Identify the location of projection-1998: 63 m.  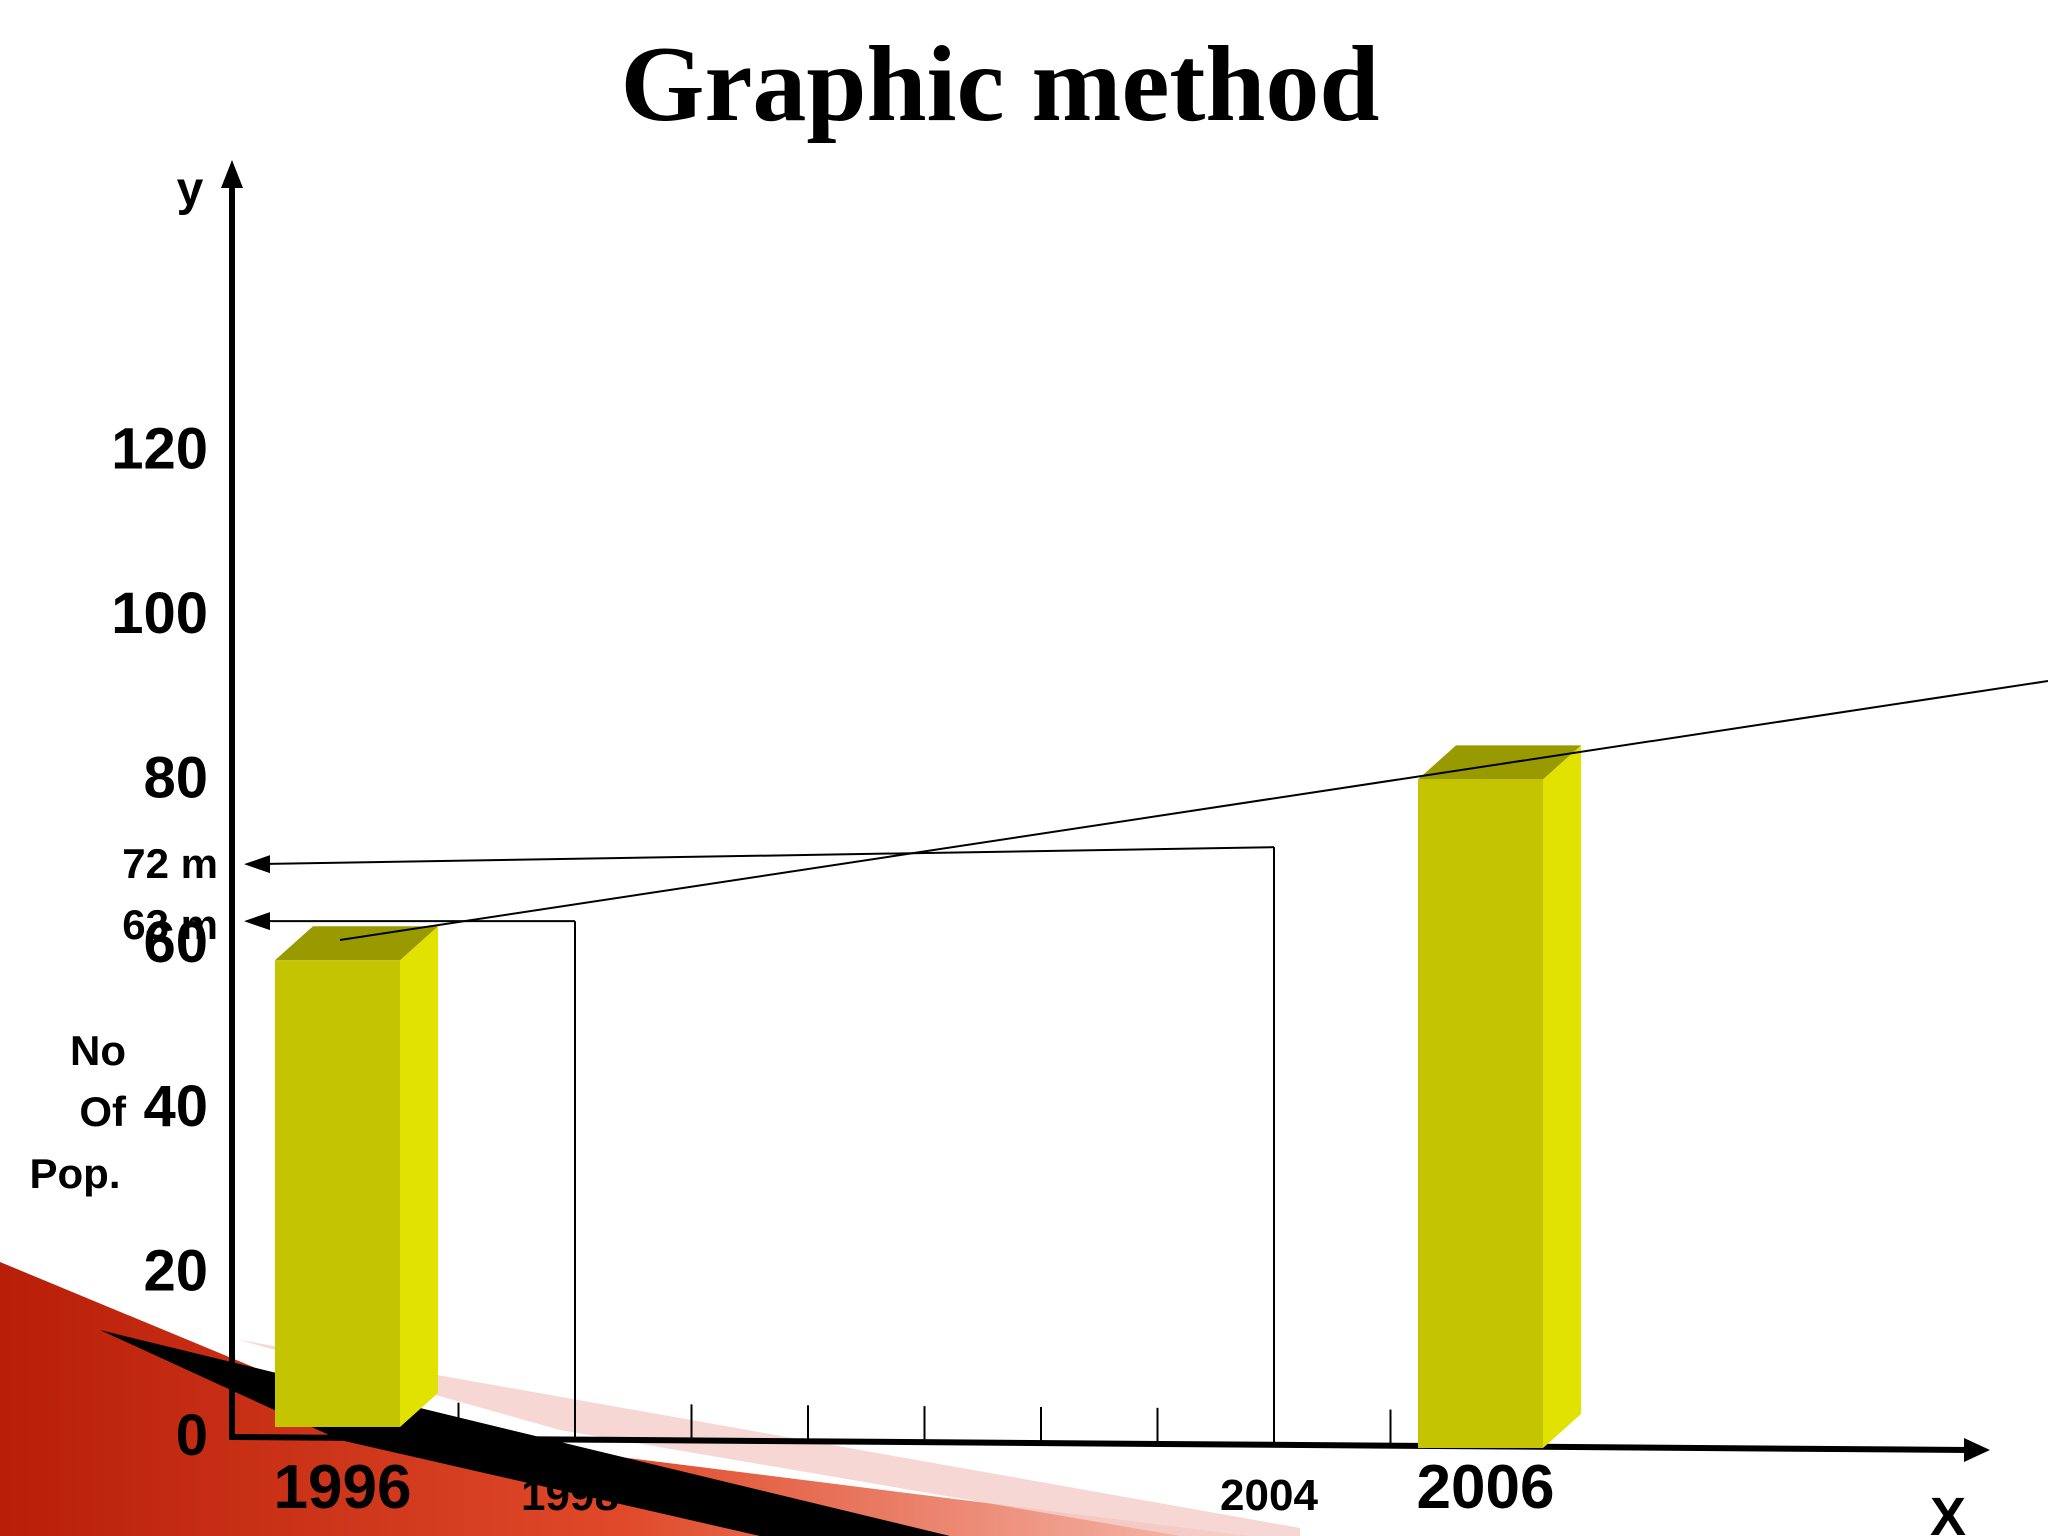
(349, 1170).